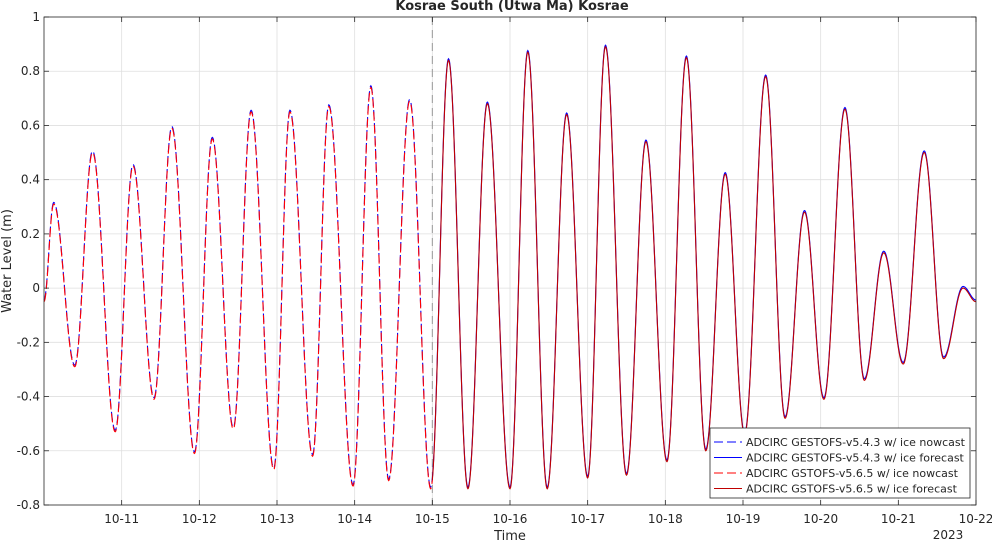 This screenshot has height=541, width=992. I want to click on y-tick-label: -0.6, so click(28, 451).